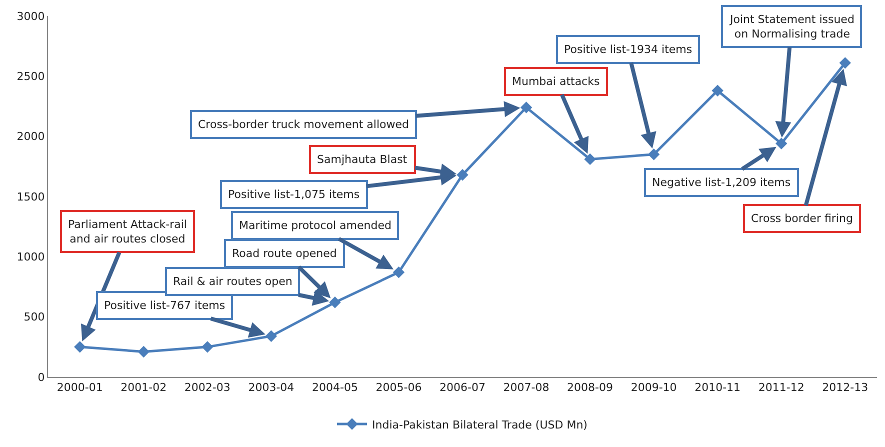 The image size is (885, 447). What do you see at coordinates (165, 305) in the screenshot?
I see `annotation: Positive list-767 items` at bounding box center [165, 305].